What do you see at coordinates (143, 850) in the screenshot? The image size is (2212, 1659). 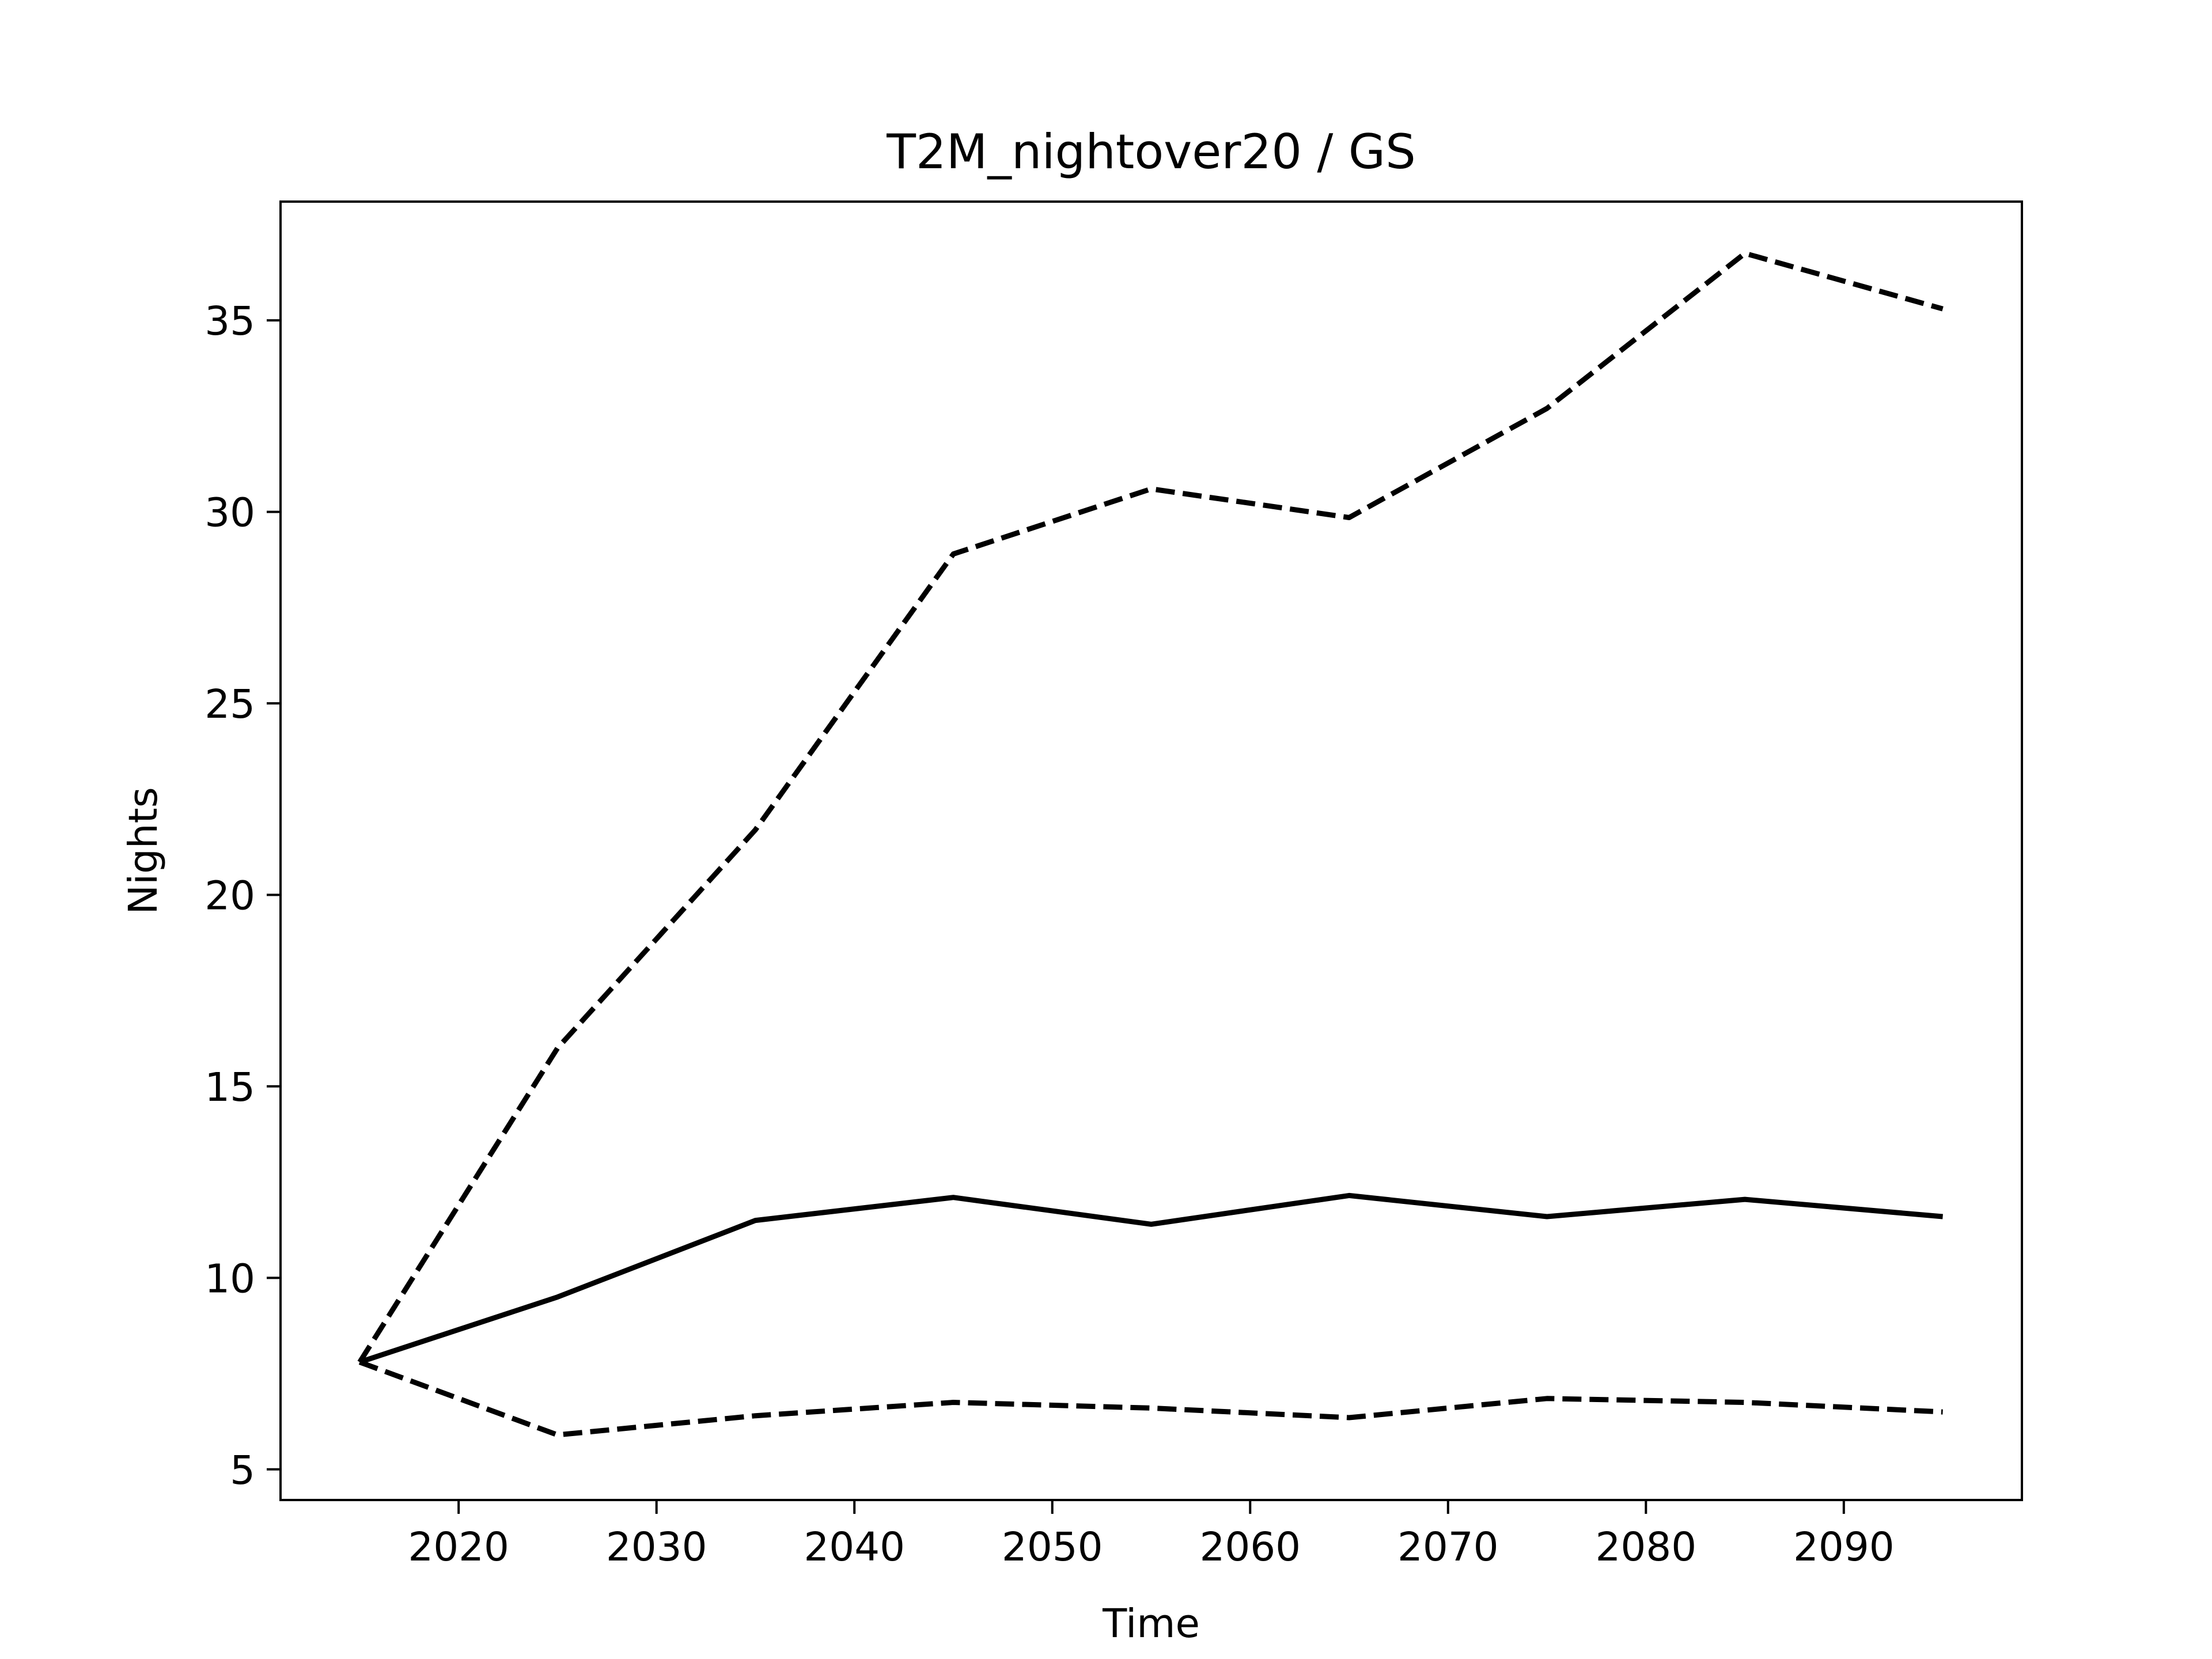 I see `y-axis-label: Nights` at bounding box center [143, 850].